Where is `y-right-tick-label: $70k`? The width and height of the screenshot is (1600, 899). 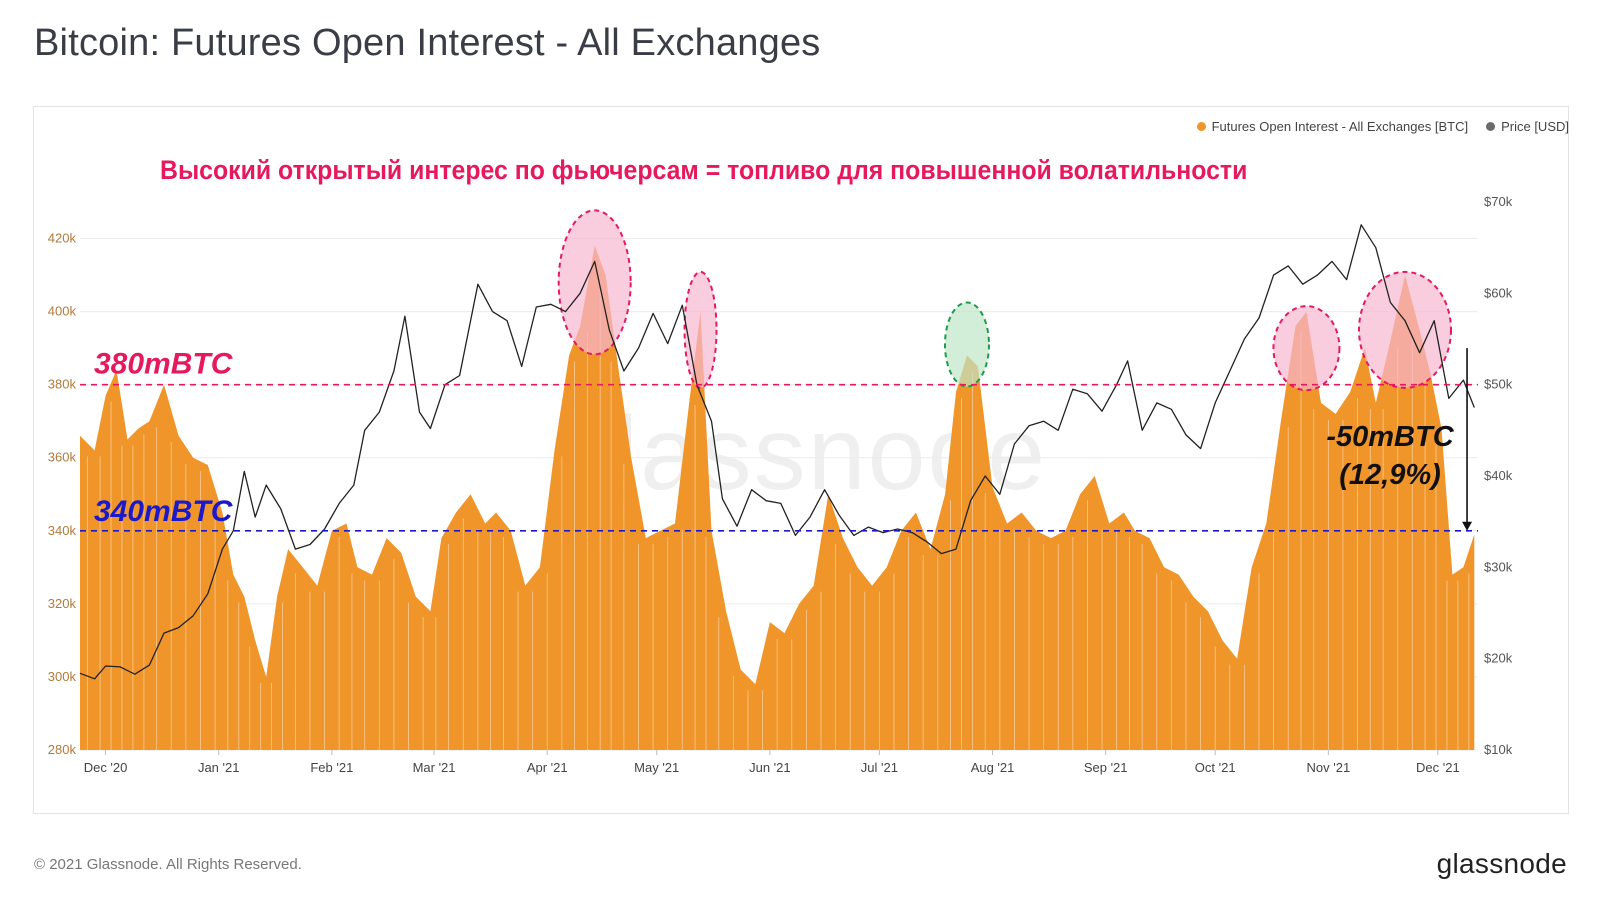 y-right-tick-label: $70k is located at coordinates (1498, 201).